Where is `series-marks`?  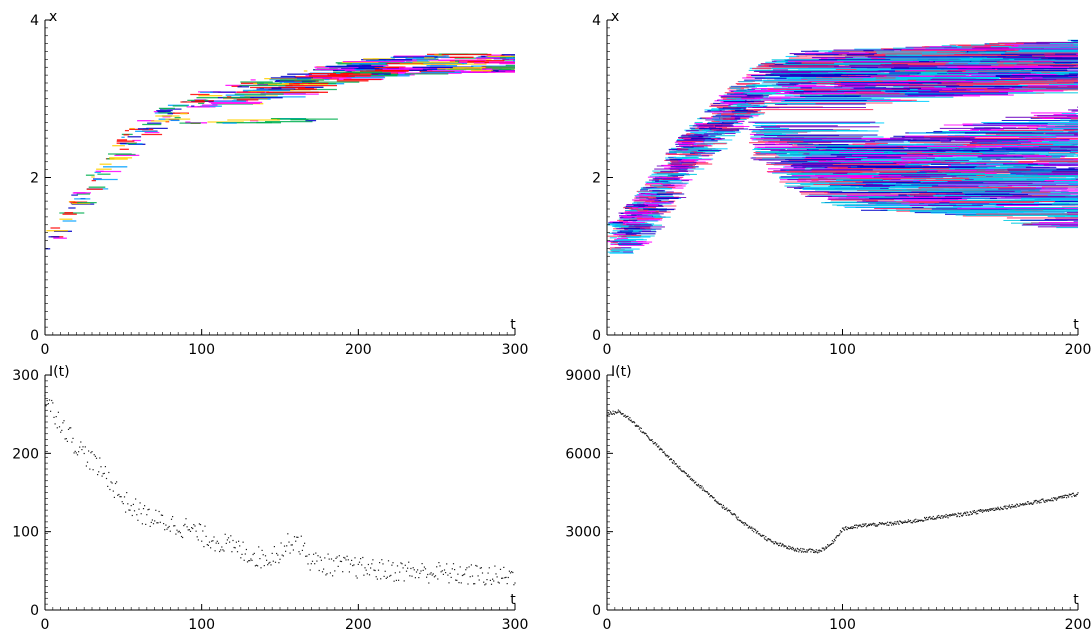 series-marks is located at coordinates (842, 481).